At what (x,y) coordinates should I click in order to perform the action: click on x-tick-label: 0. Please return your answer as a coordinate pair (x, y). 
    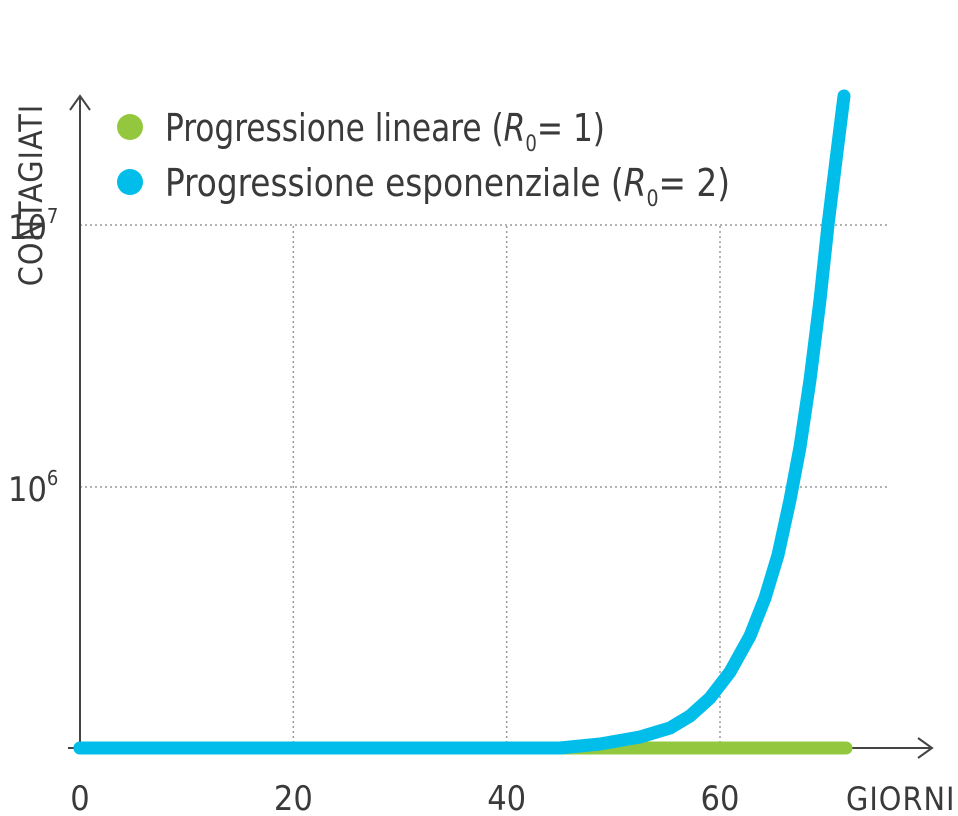
    Looking at the image, I should click on (79, 797).